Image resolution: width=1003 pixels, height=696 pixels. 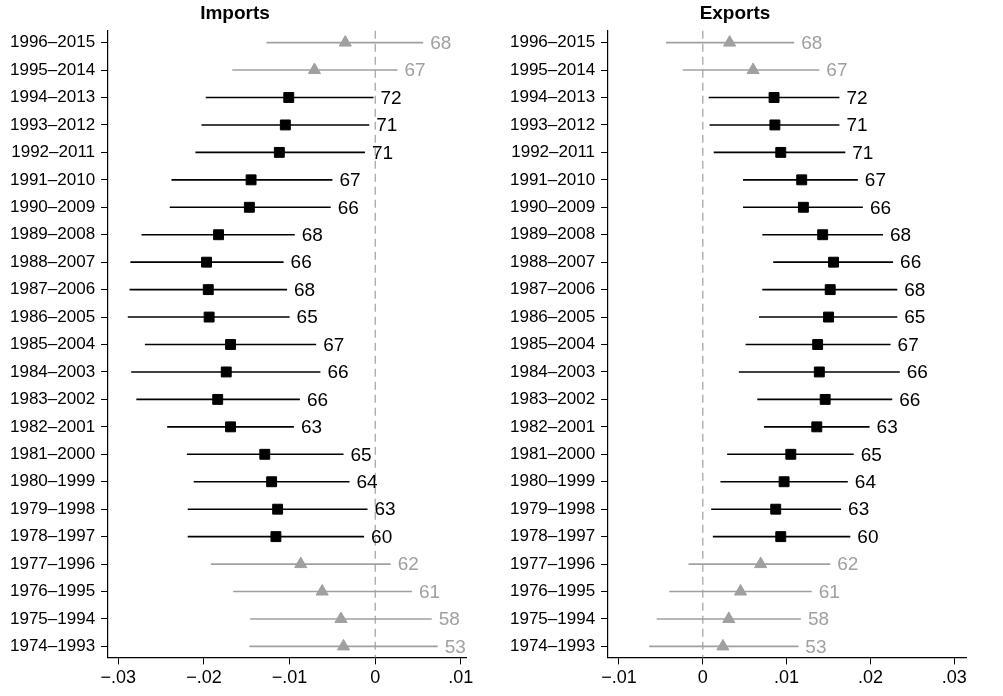 What do you see at coordinates (118, 677) in the screenshot?
I see `x-tick-label: −.03` at bounding box center [118, 677].